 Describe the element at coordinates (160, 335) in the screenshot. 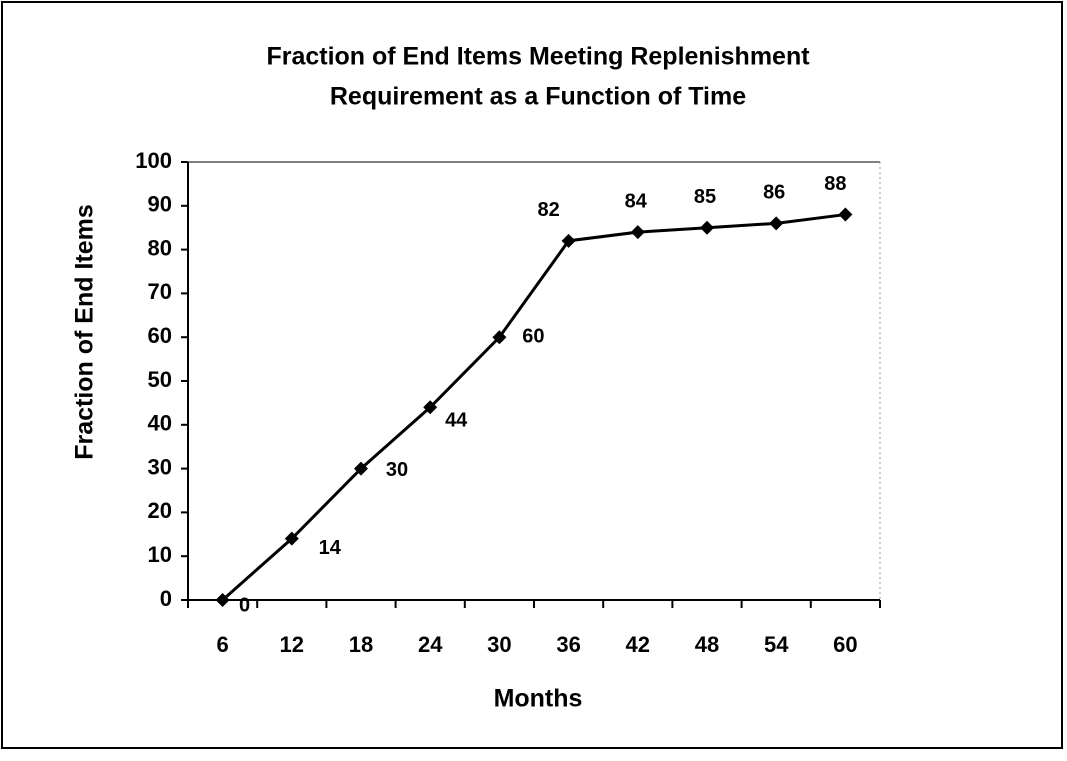

I see `y-tick-label: 60` at that location.